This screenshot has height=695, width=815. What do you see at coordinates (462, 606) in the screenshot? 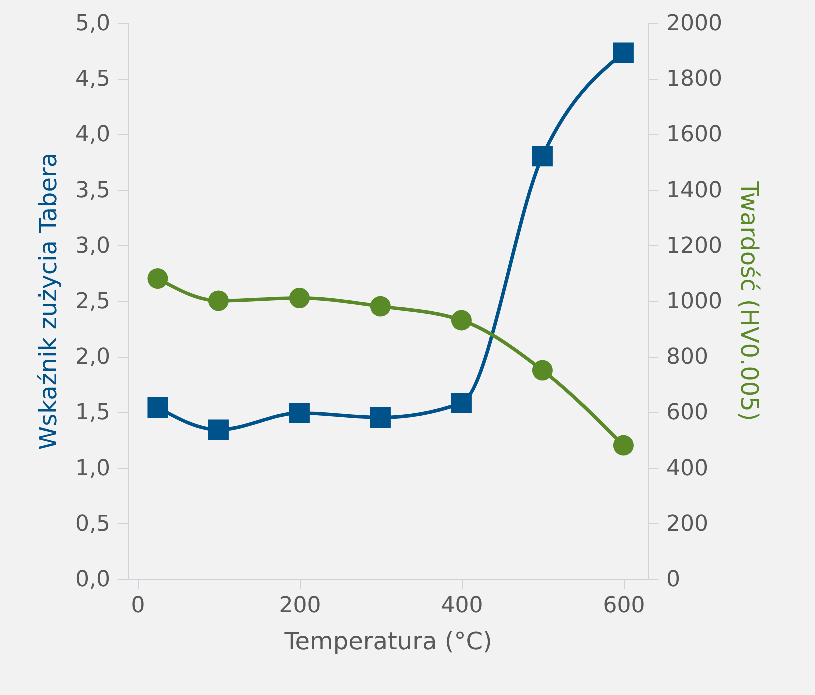
I see `x-tick-label: 400` at bounding box center [462, 606].